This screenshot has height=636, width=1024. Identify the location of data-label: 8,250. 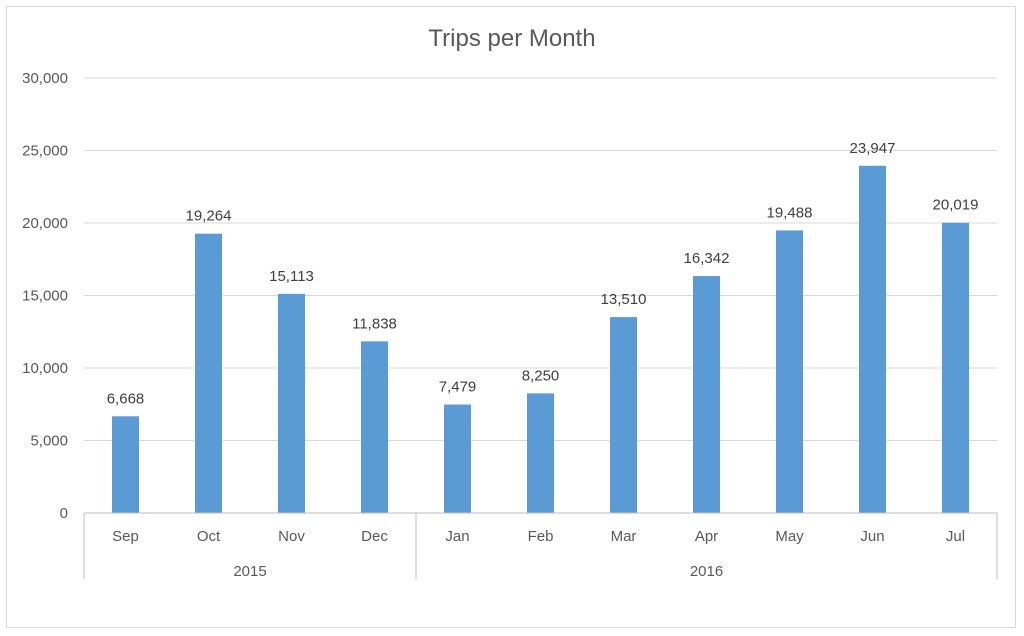
(541, 375).